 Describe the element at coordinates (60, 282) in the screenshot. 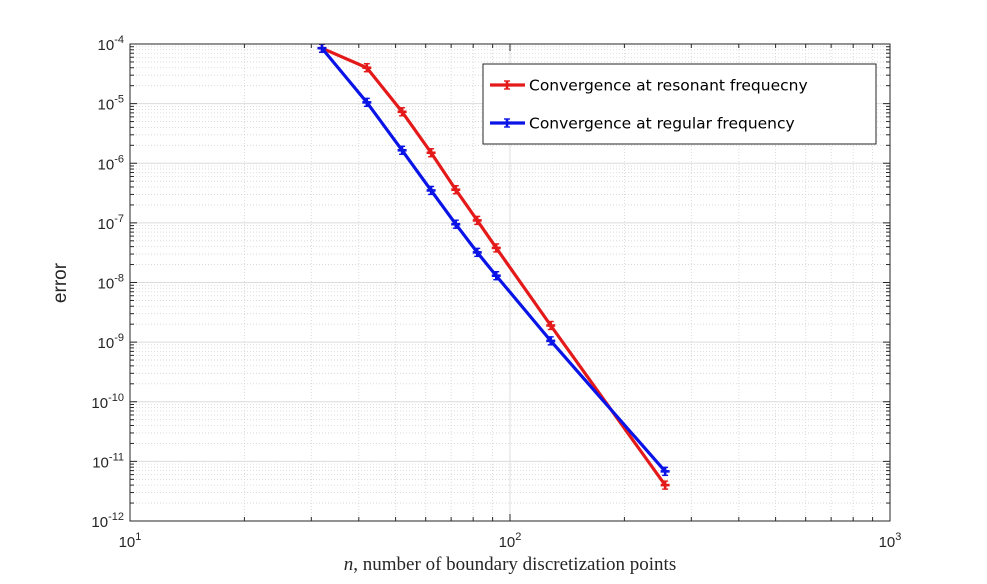

I see `y-axis-label: error` at that location.